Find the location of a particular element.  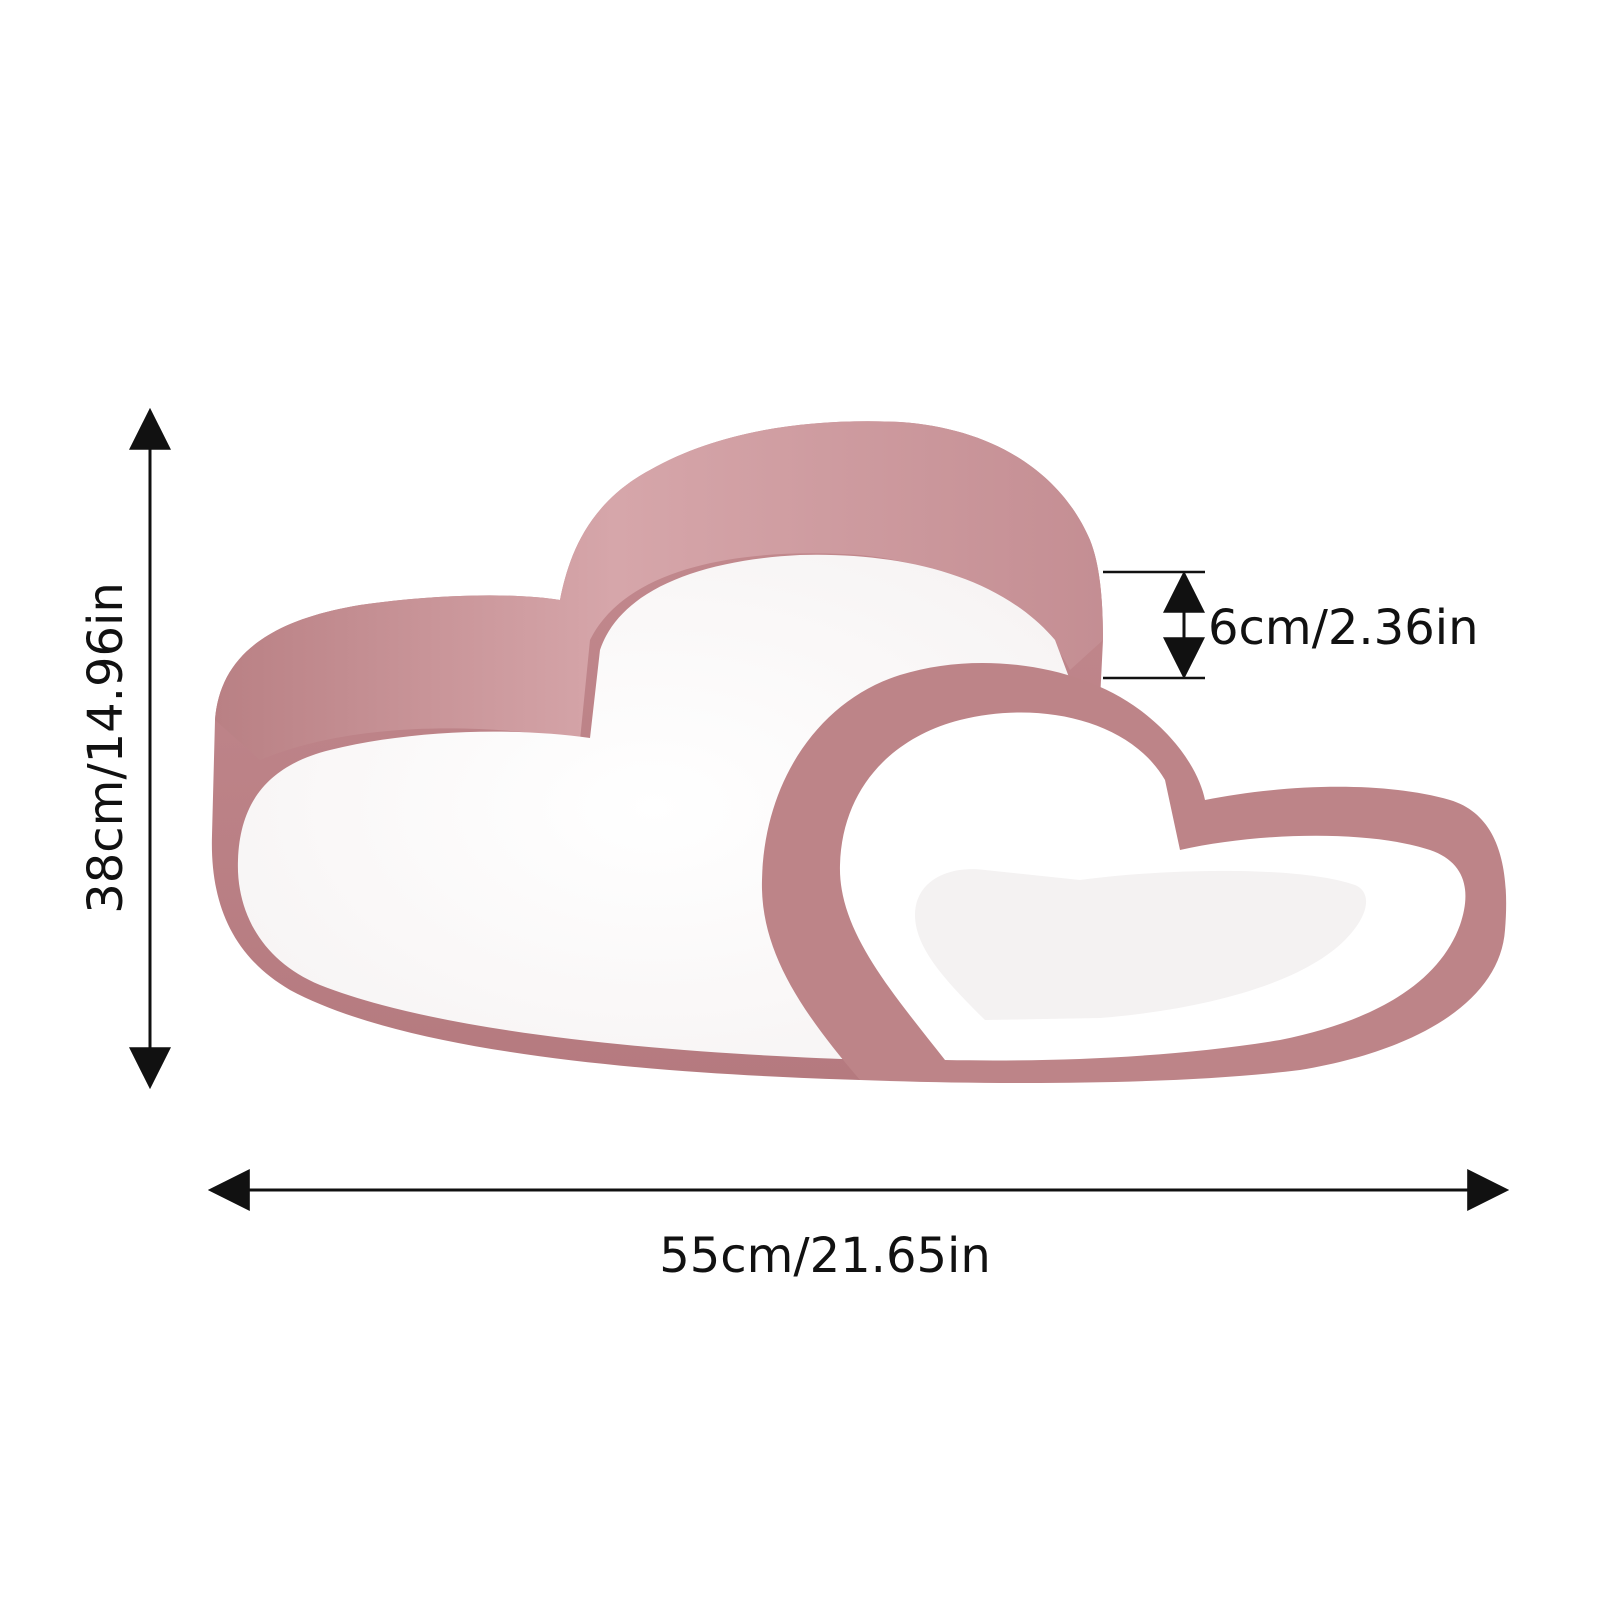

thickness-label: 6cm/2.36in is located at coordinates (1343, 628).